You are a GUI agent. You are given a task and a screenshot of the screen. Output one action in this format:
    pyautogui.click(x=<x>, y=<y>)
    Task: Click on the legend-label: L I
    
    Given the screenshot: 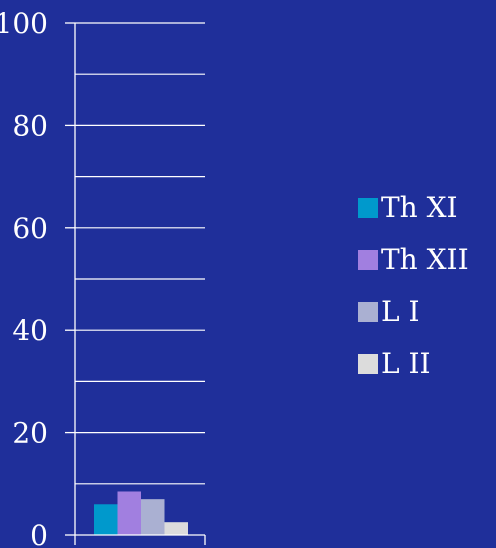 What is the action you would take?
    pyautogui.click(x=400, y=311)
    